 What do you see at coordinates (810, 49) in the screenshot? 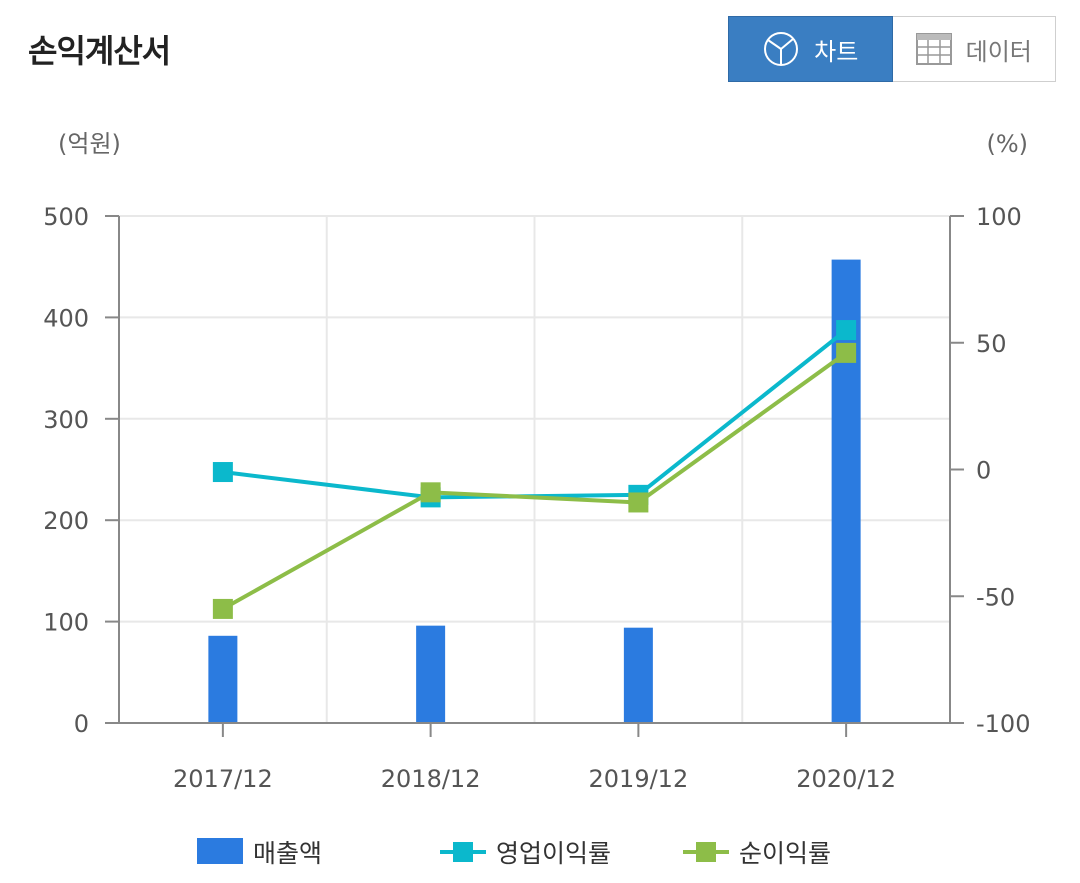
I see `chart-view-button: 차트` at bounding box center [810, 49].